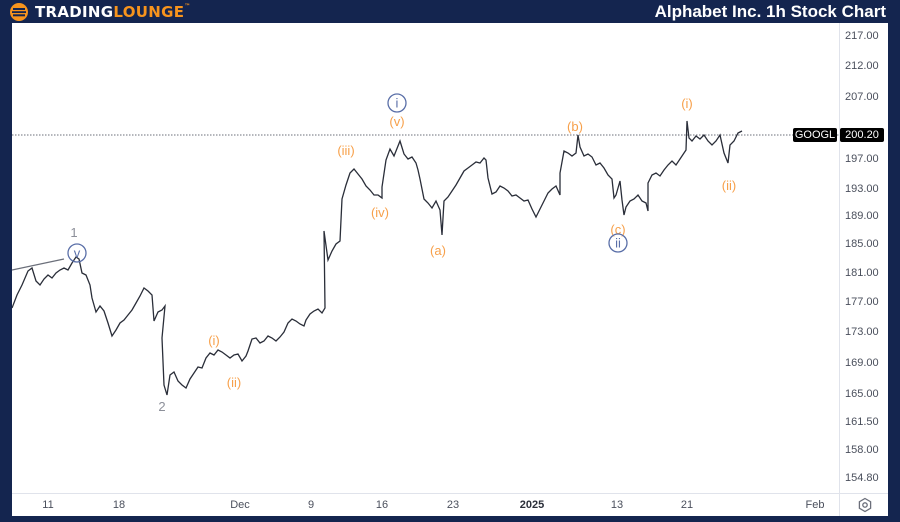  What do you see at coordinates (575, 126) in the screenshot?
I see `wave-label: (b)` at bounding box center [575, 126].